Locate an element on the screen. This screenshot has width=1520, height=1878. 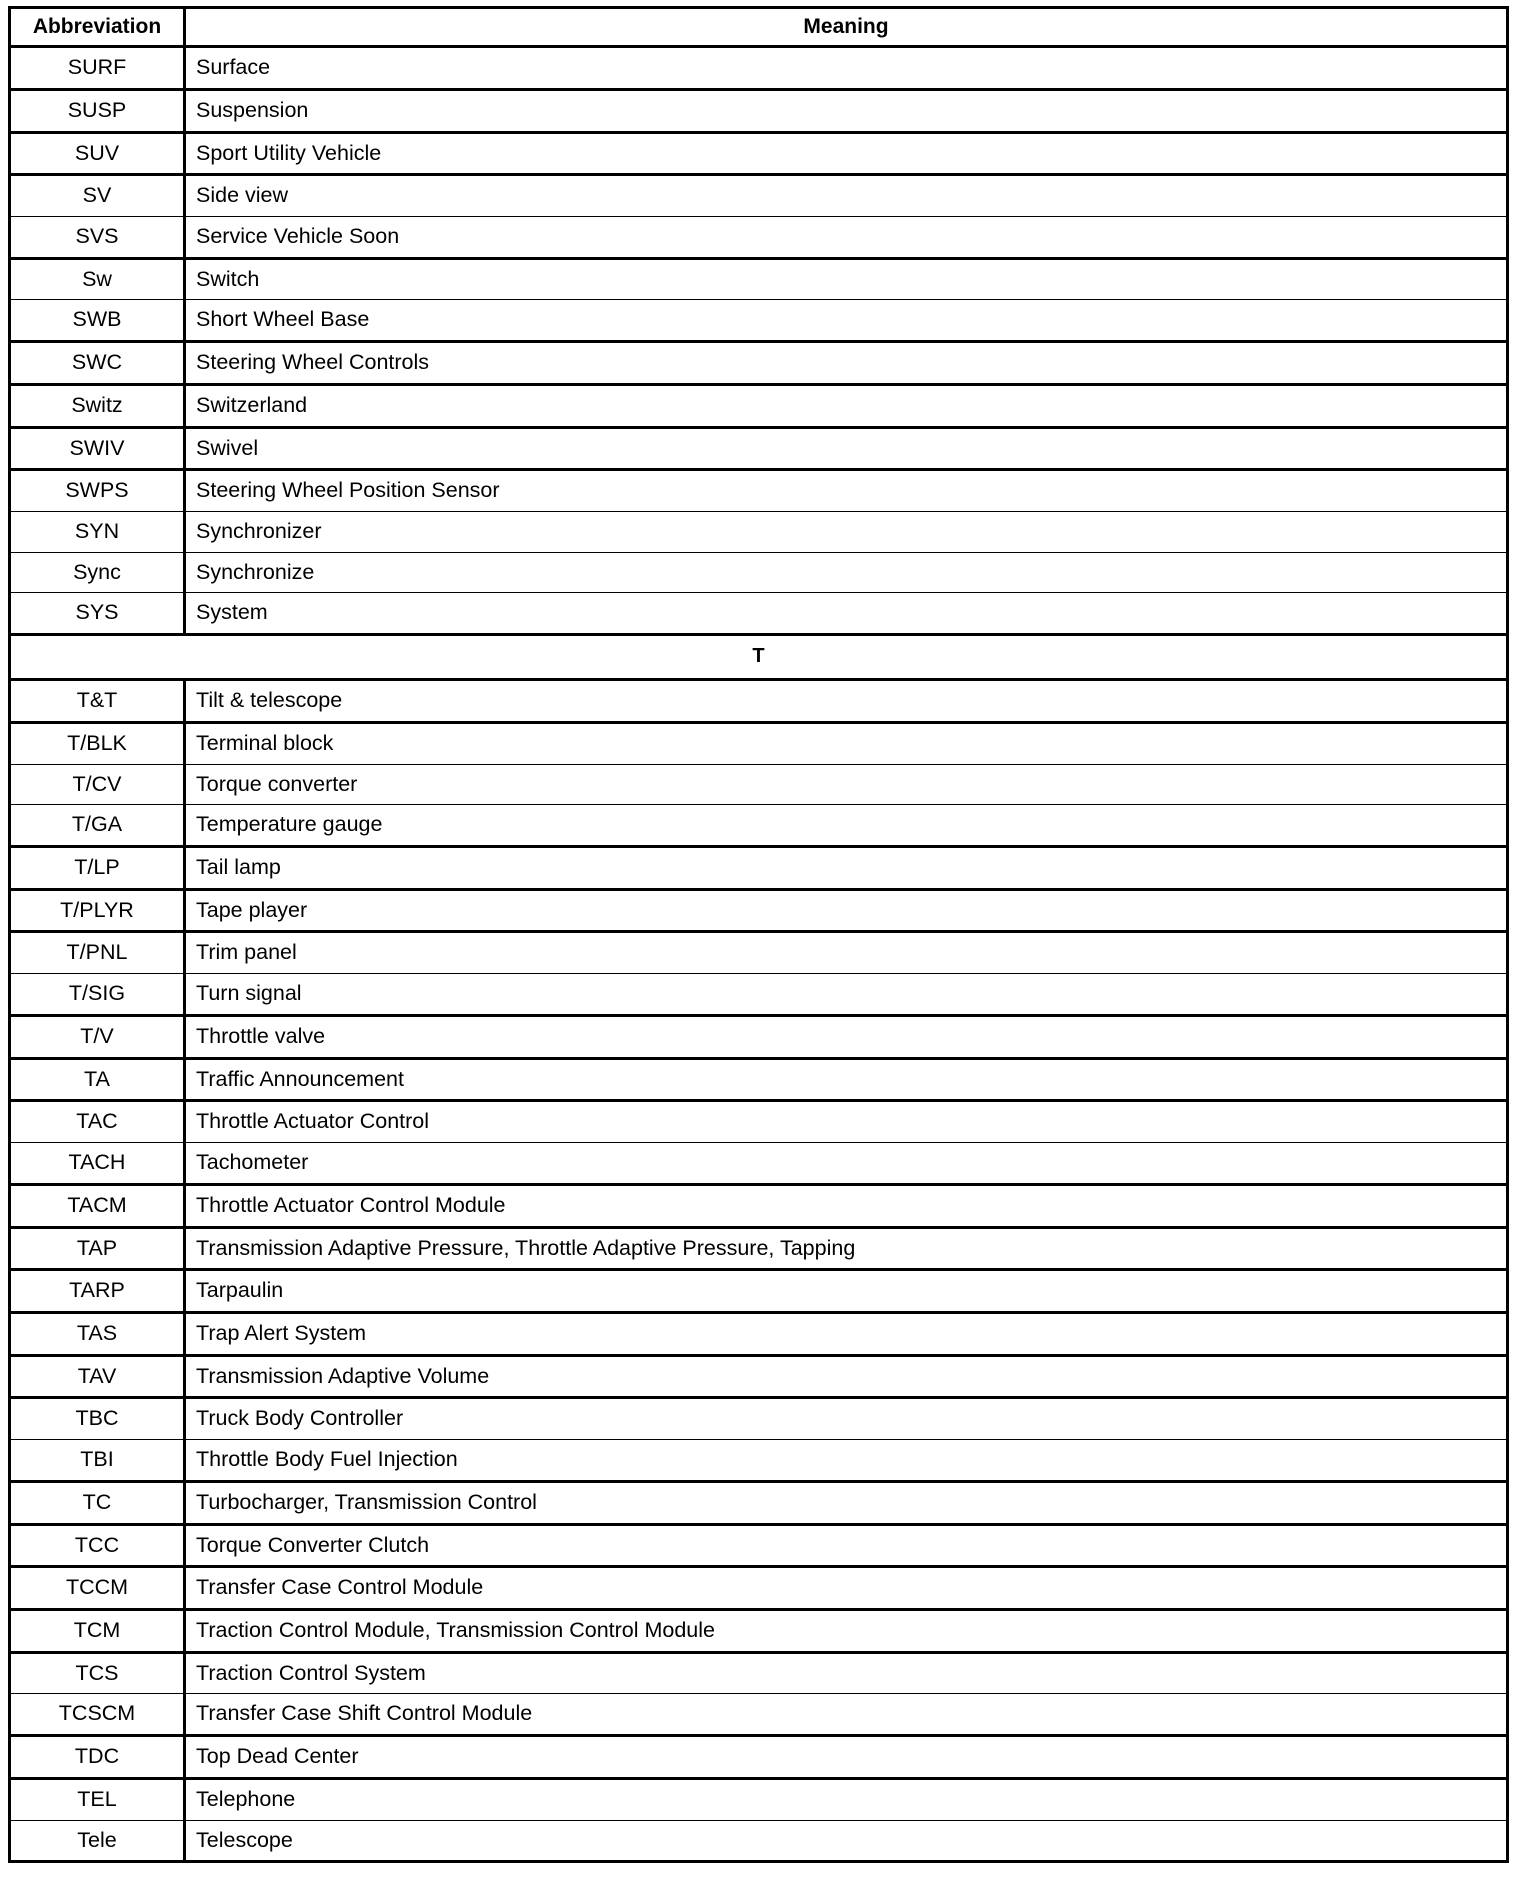
cell-abbreviation: TCCM is located at coordinates (97, 1588).